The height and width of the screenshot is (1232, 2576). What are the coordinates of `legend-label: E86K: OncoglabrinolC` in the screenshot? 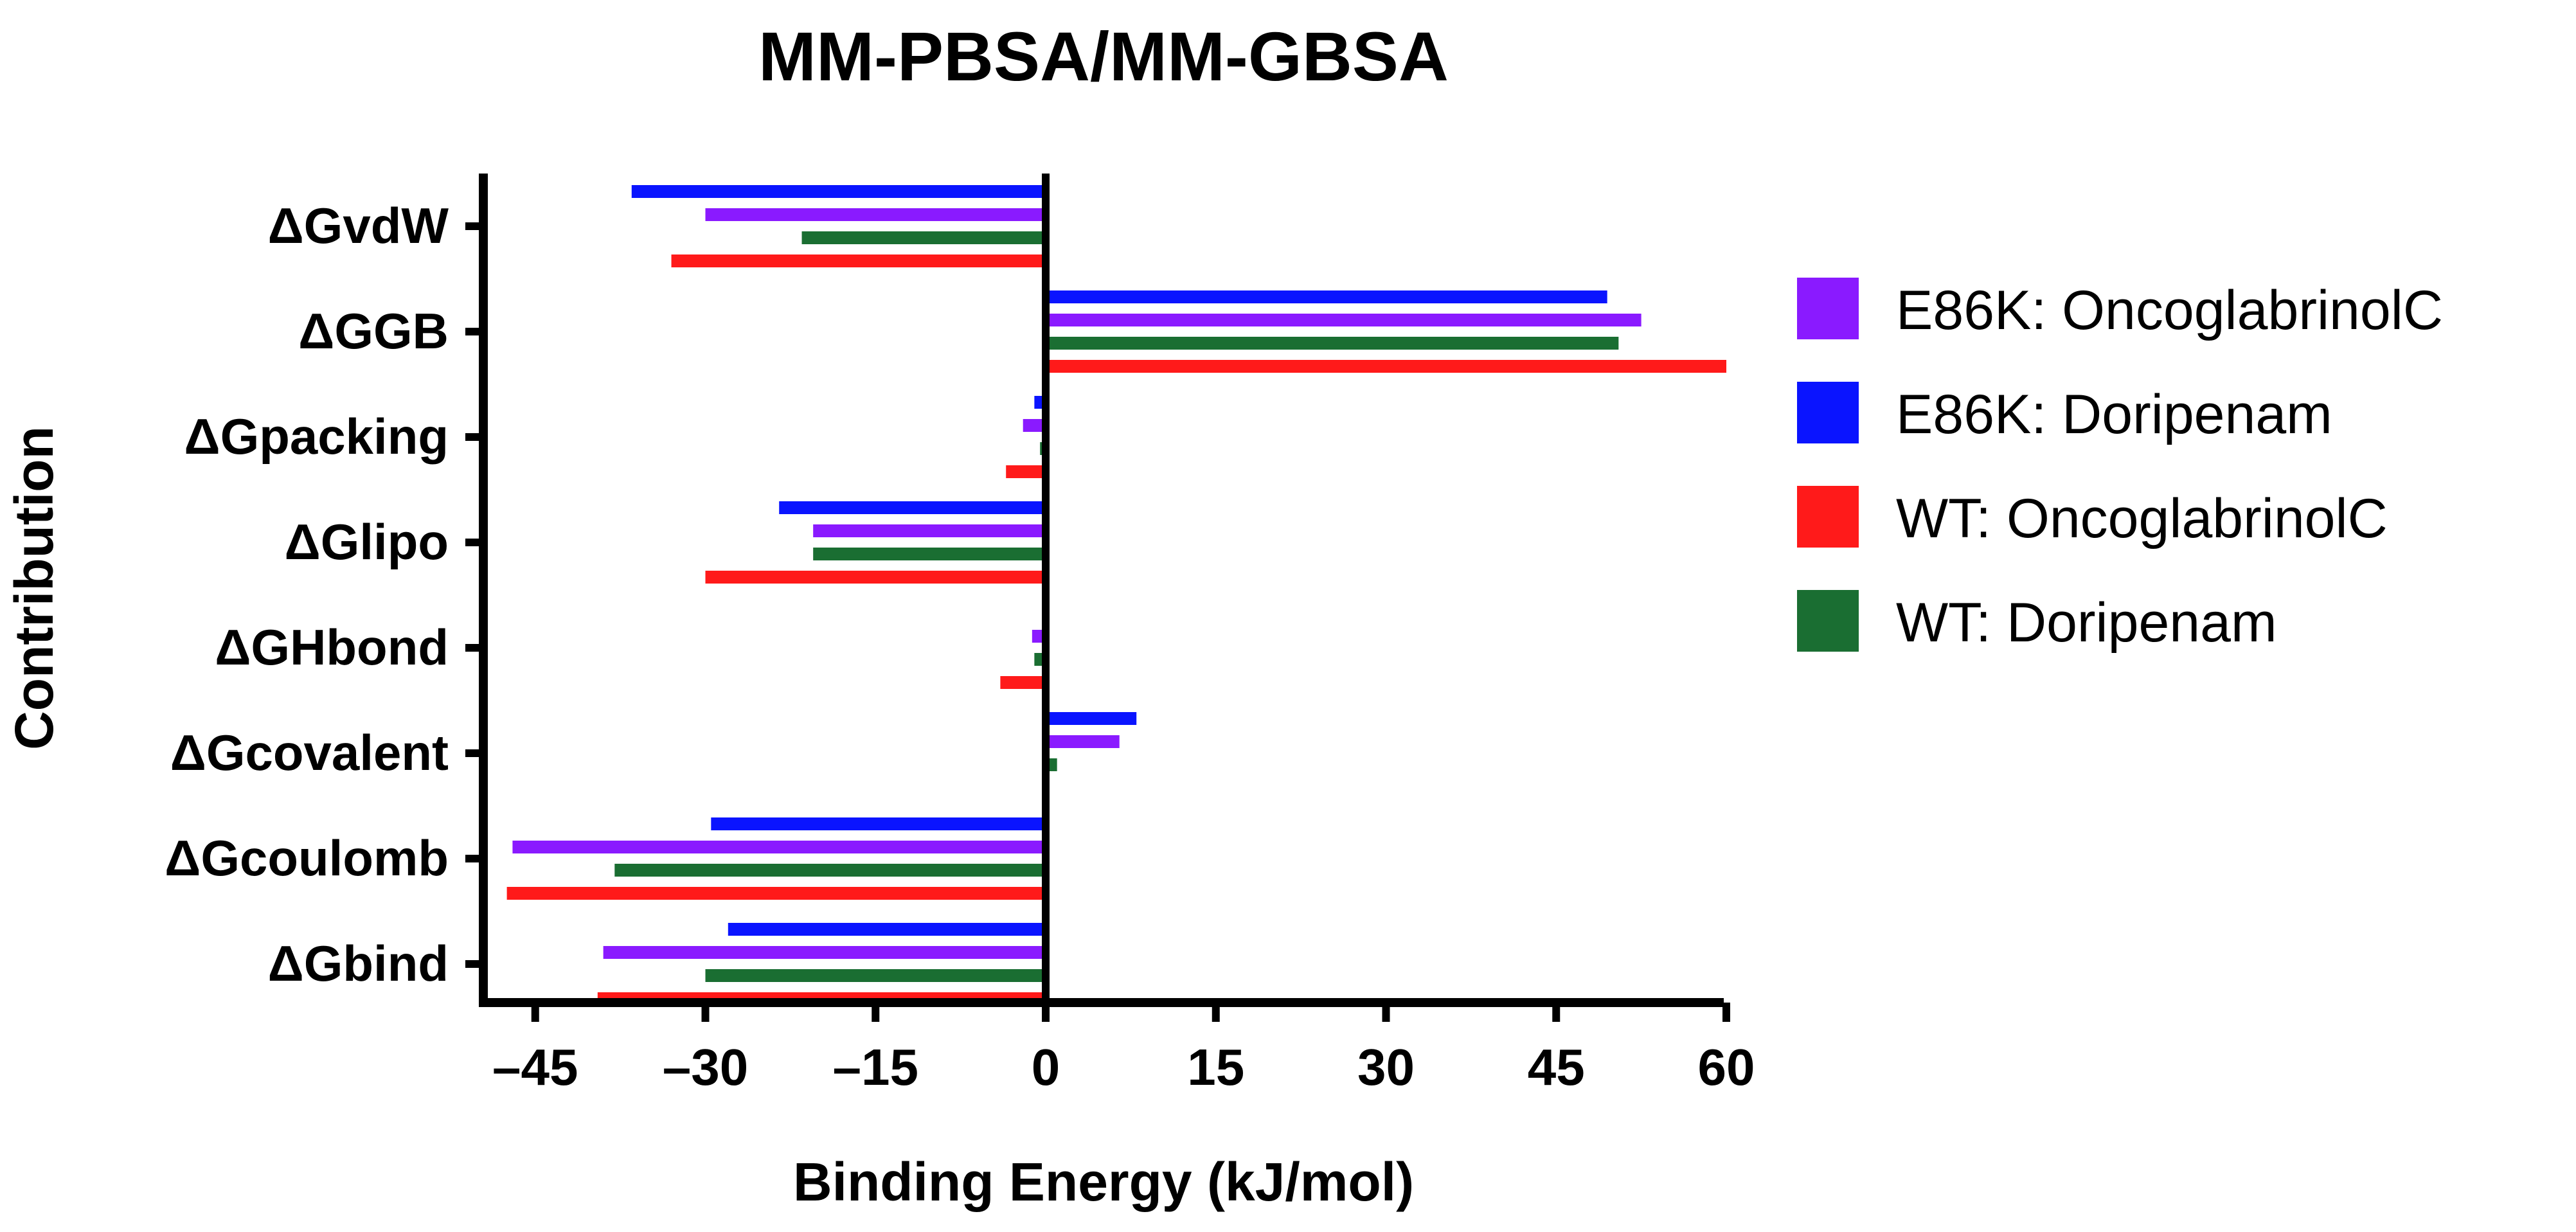 It's located at (2169, 310).